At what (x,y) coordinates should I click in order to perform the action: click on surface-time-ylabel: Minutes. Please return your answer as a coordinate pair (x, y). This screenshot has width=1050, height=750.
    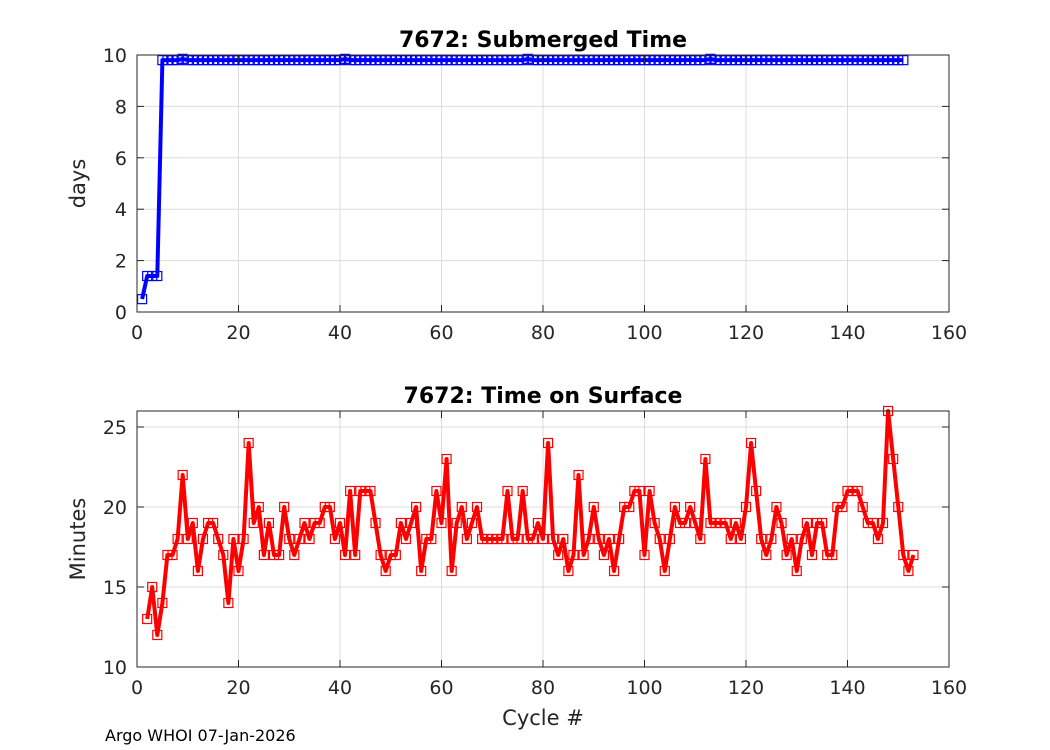
    Looking at the image, I should click on (78, 539).